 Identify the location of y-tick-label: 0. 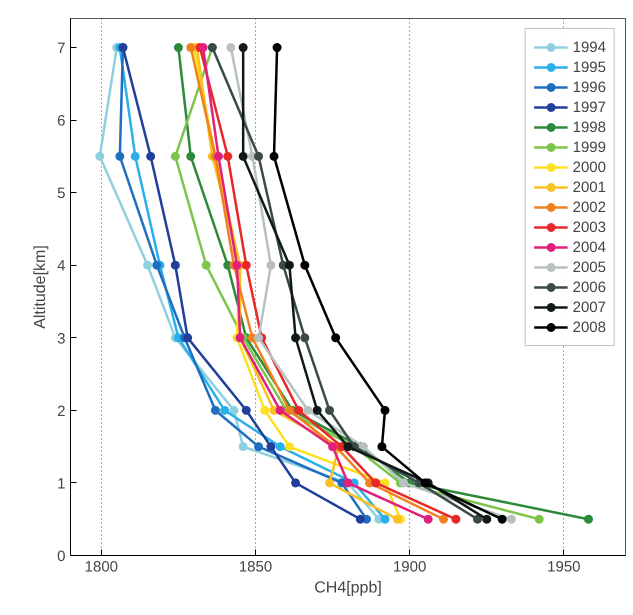
(61, 556).